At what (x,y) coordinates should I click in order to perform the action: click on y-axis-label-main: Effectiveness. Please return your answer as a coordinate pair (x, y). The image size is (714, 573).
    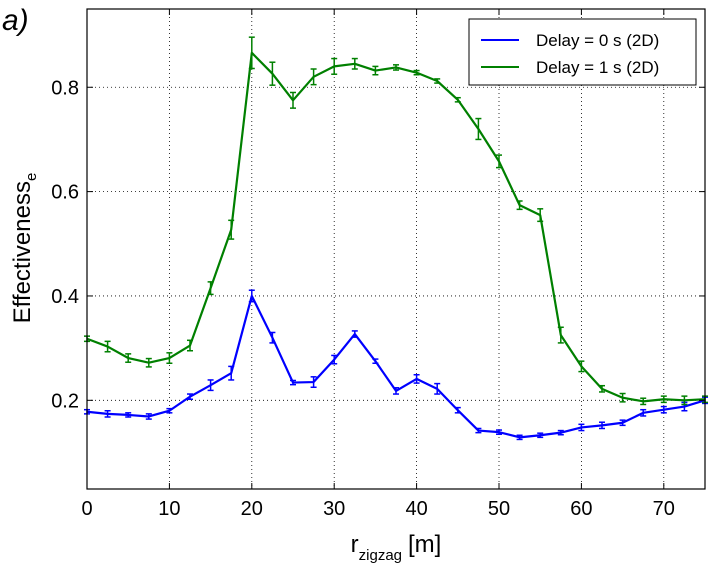
    Looking at the image, I should click on (22, 252).